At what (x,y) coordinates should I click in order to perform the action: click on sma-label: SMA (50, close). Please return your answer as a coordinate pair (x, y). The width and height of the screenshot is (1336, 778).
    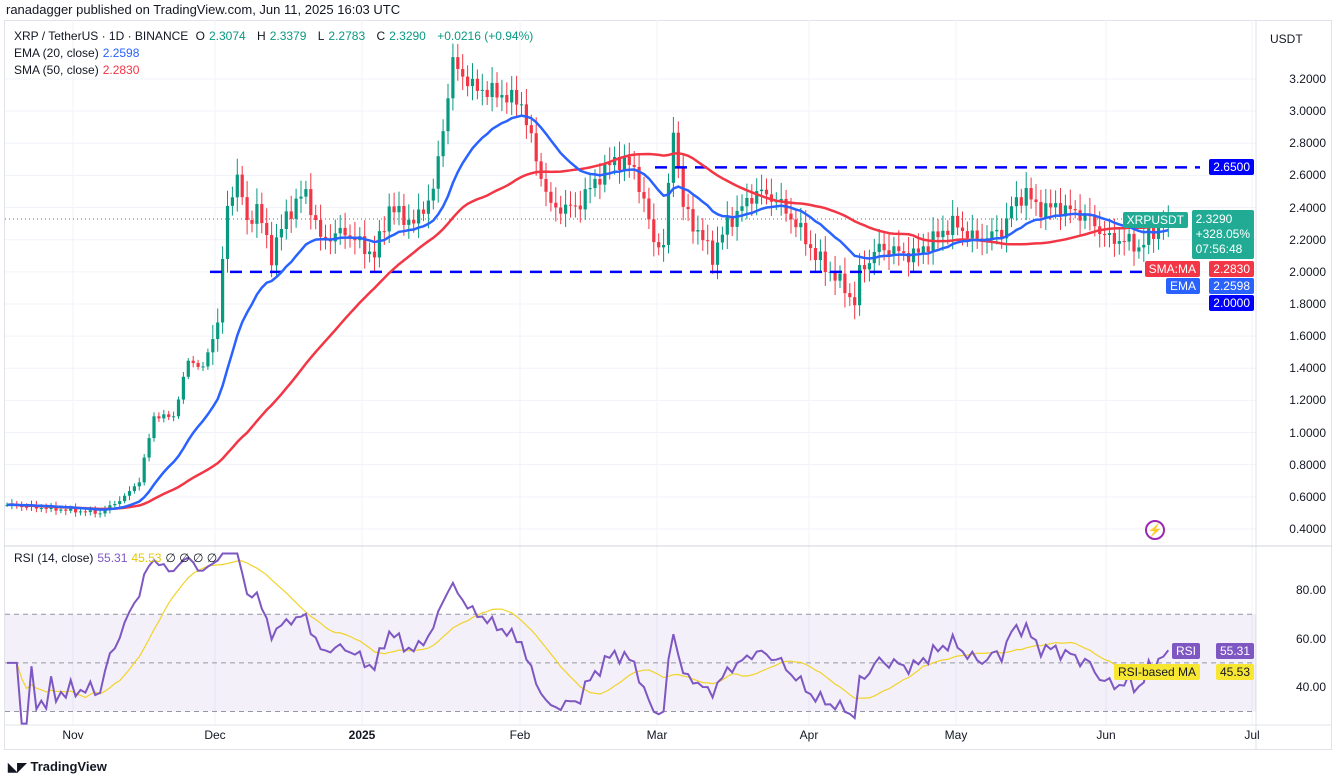
    Looking at the image, I should click on (56, 70).